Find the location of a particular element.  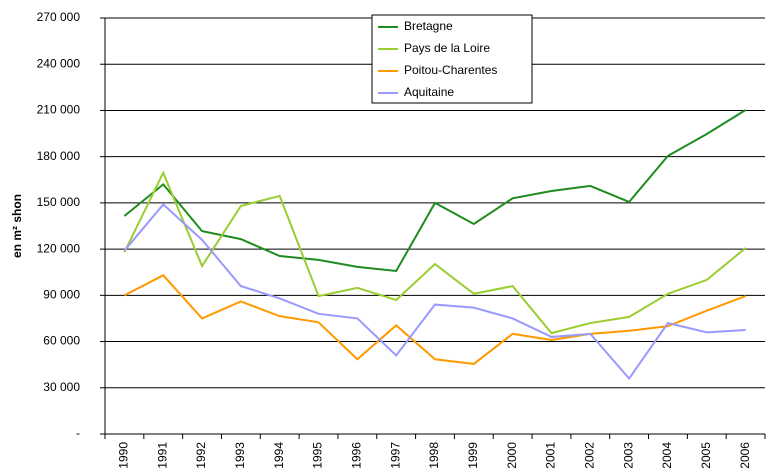

y-tick-label: 120 000 is located at coordinates (59, 248).